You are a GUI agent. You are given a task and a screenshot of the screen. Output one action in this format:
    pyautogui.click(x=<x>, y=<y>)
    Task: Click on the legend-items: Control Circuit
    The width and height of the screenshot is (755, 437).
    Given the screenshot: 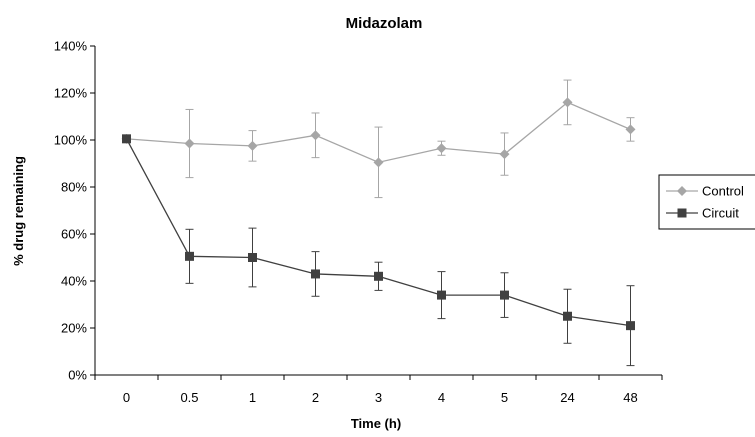 What is the action you would take?
    pyautogui.click(x=705, y=202)
    